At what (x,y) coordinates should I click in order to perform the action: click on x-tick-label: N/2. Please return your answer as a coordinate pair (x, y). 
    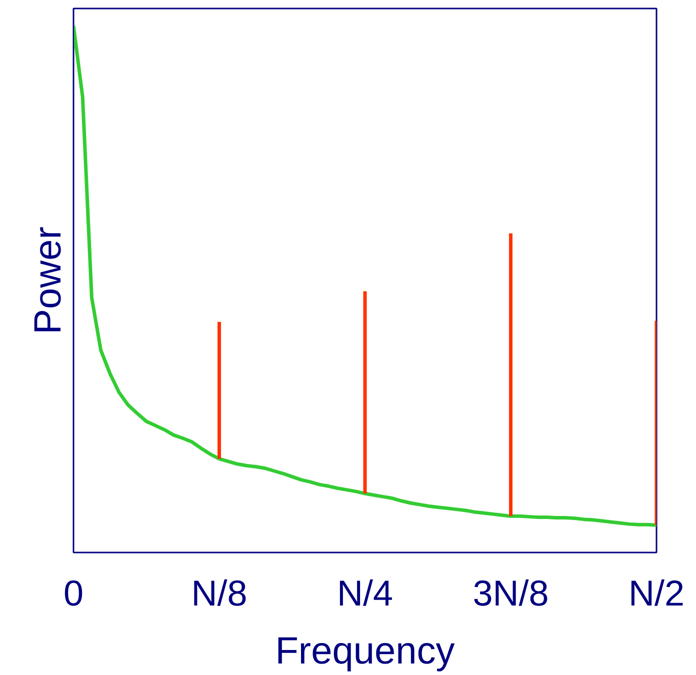
    Looking at the image, I should click on (656, 593).